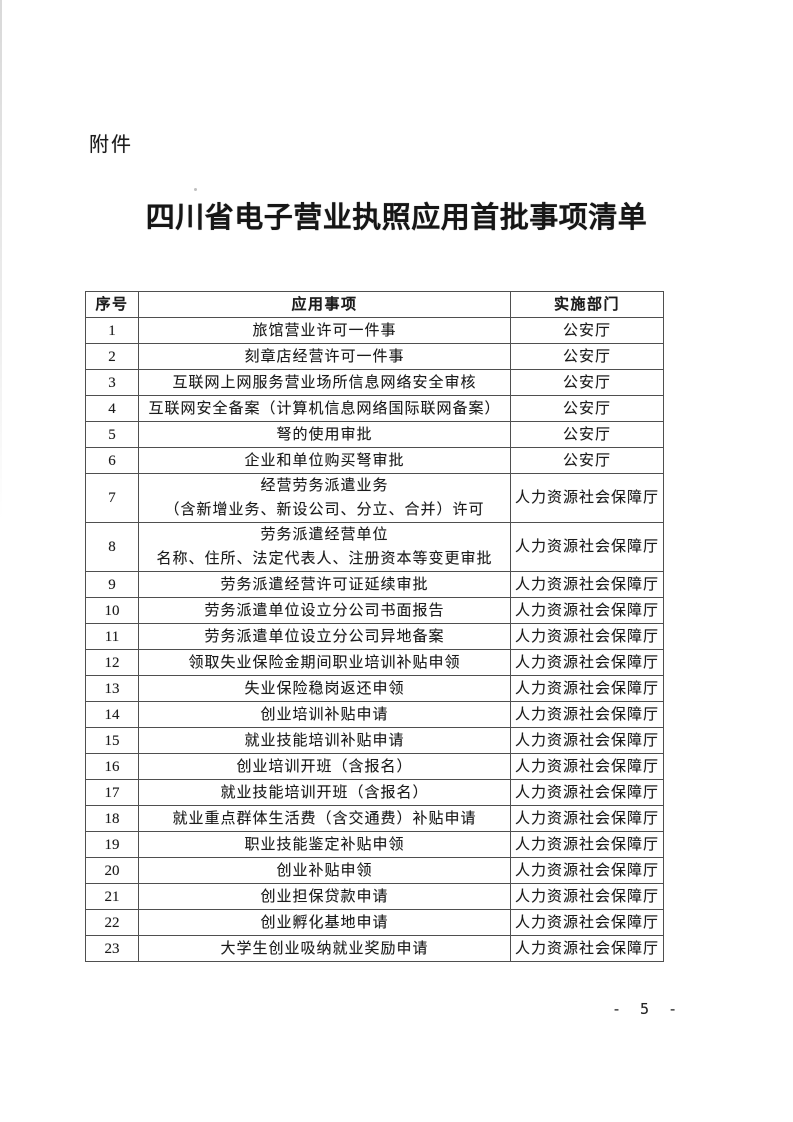 The width and height of the screenshot is (793, 1122). Describe the element at coordinates (112, 460) in the screenshot. I see `row-number-cell: 6` at that location.